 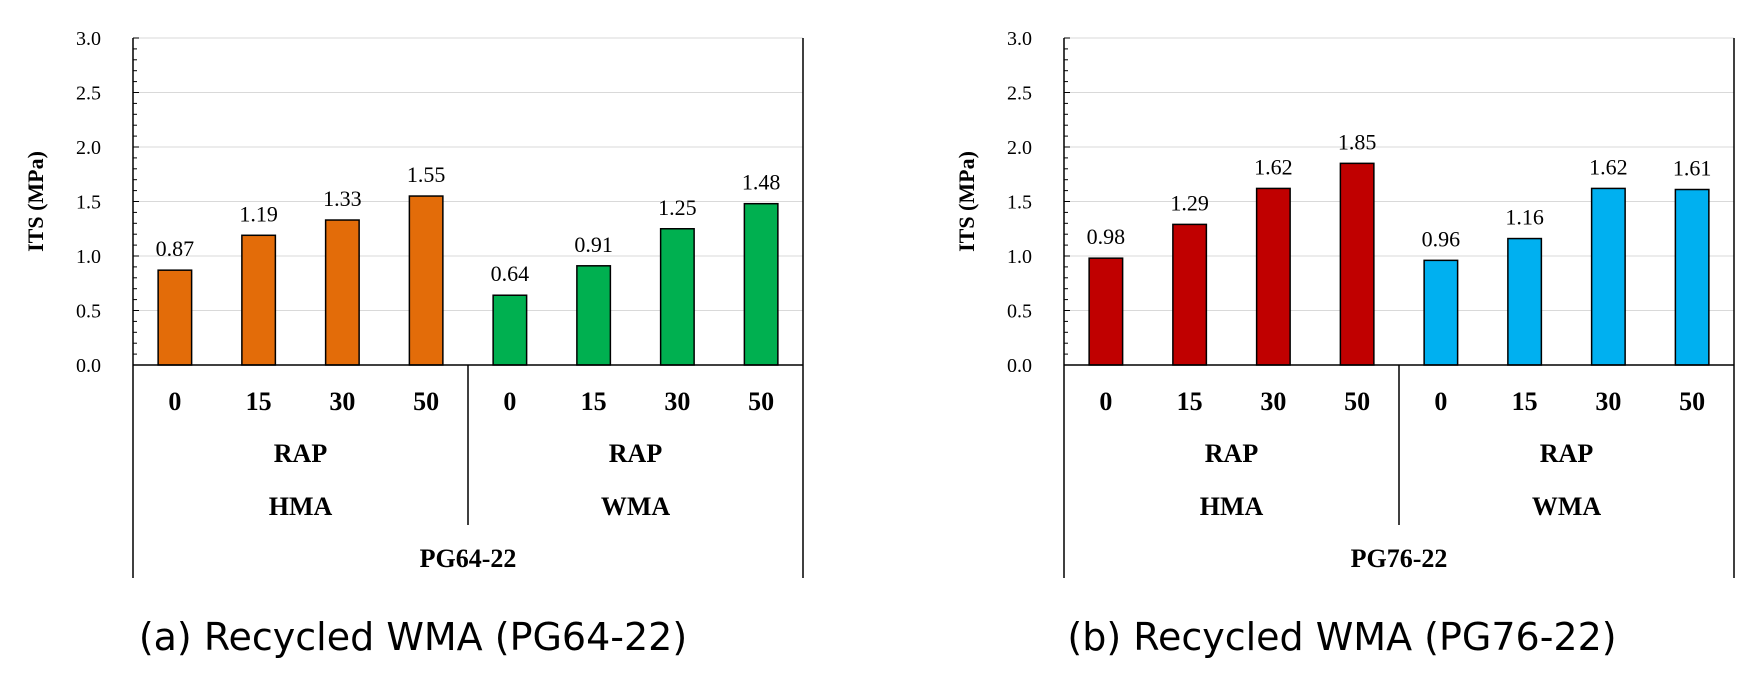 What do you see at coordinates (677, 207) in the screenshot?
I see `data-label: 1.25` at bounding box center [677, 207].